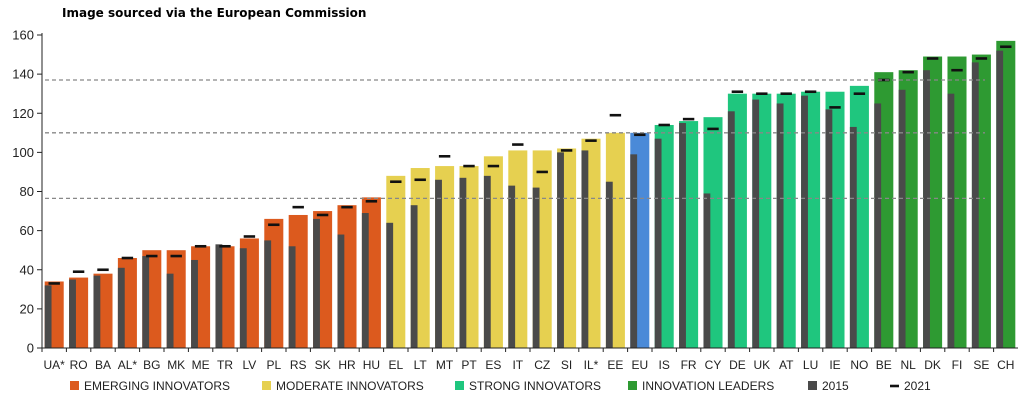  Describe the element at coordinates (243, 298) in the screenshot. I see `bar-2015-LV` at that location.